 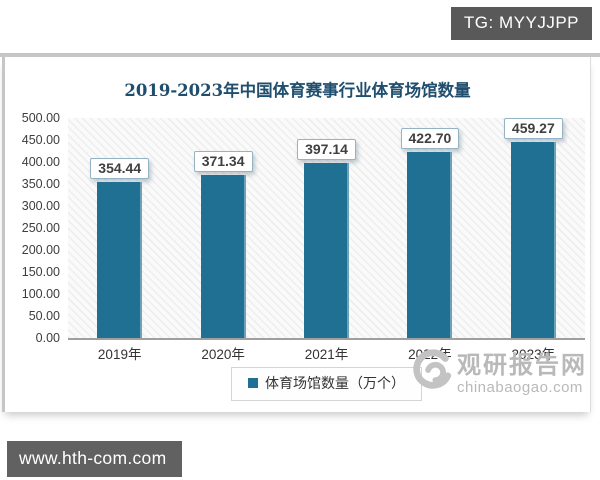 I want to click on watermark-site-name: 观研报告网, so click(x=522, y=365).